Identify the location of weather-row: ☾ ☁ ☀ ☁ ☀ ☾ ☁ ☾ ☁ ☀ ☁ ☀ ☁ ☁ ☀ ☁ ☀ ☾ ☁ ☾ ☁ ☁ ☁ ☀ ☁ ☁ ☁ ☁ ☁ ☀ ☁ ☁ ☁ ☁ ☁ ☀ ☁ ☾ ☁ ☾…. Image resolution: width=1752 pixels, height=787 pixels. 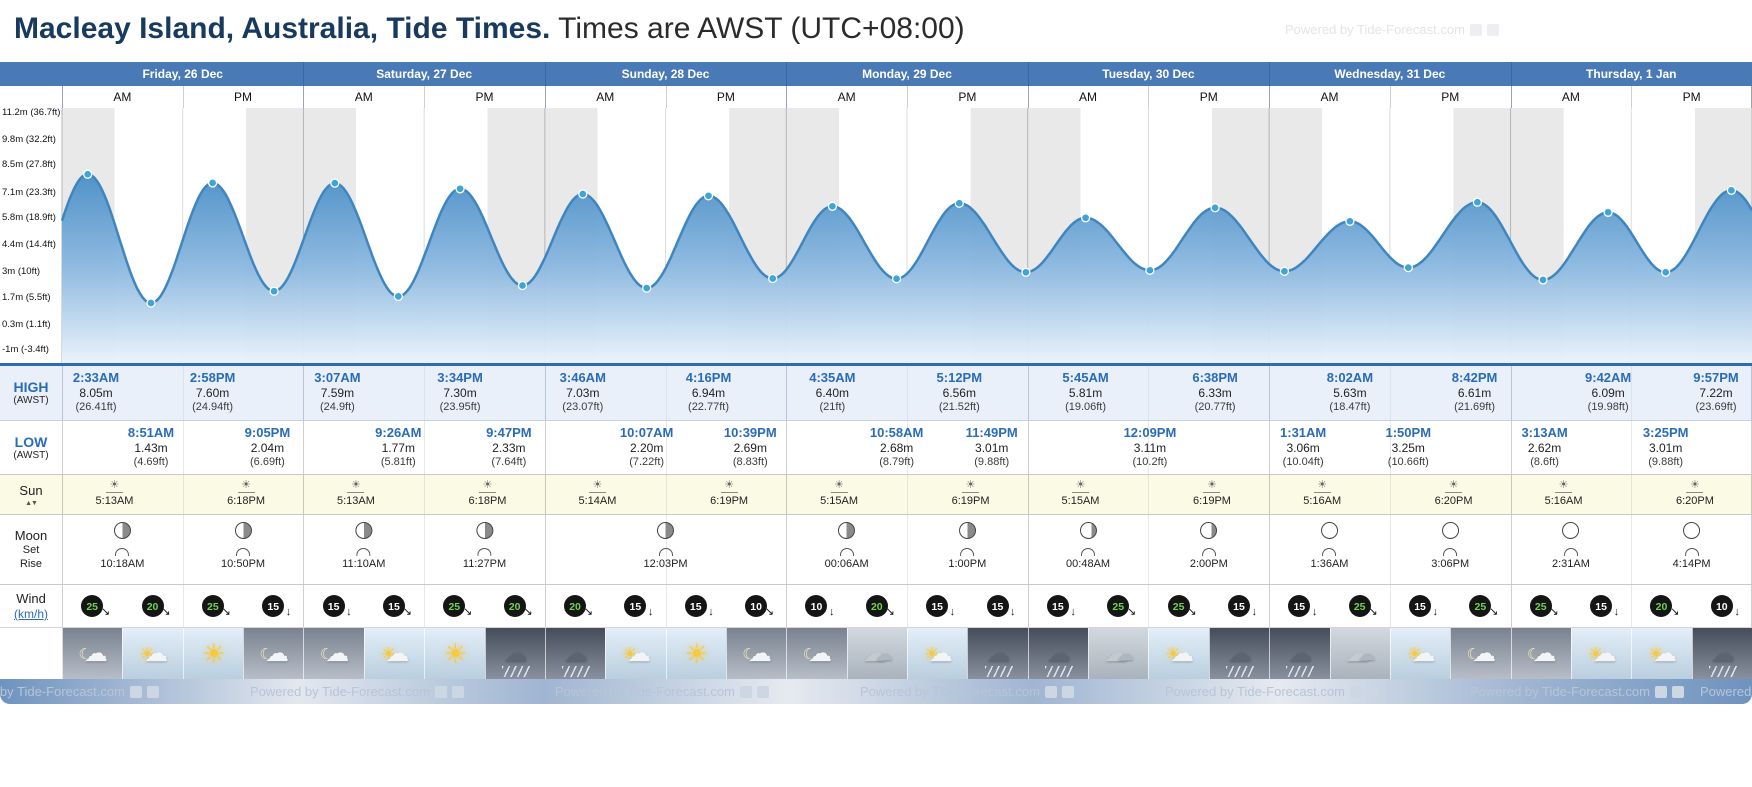
(876, 653).